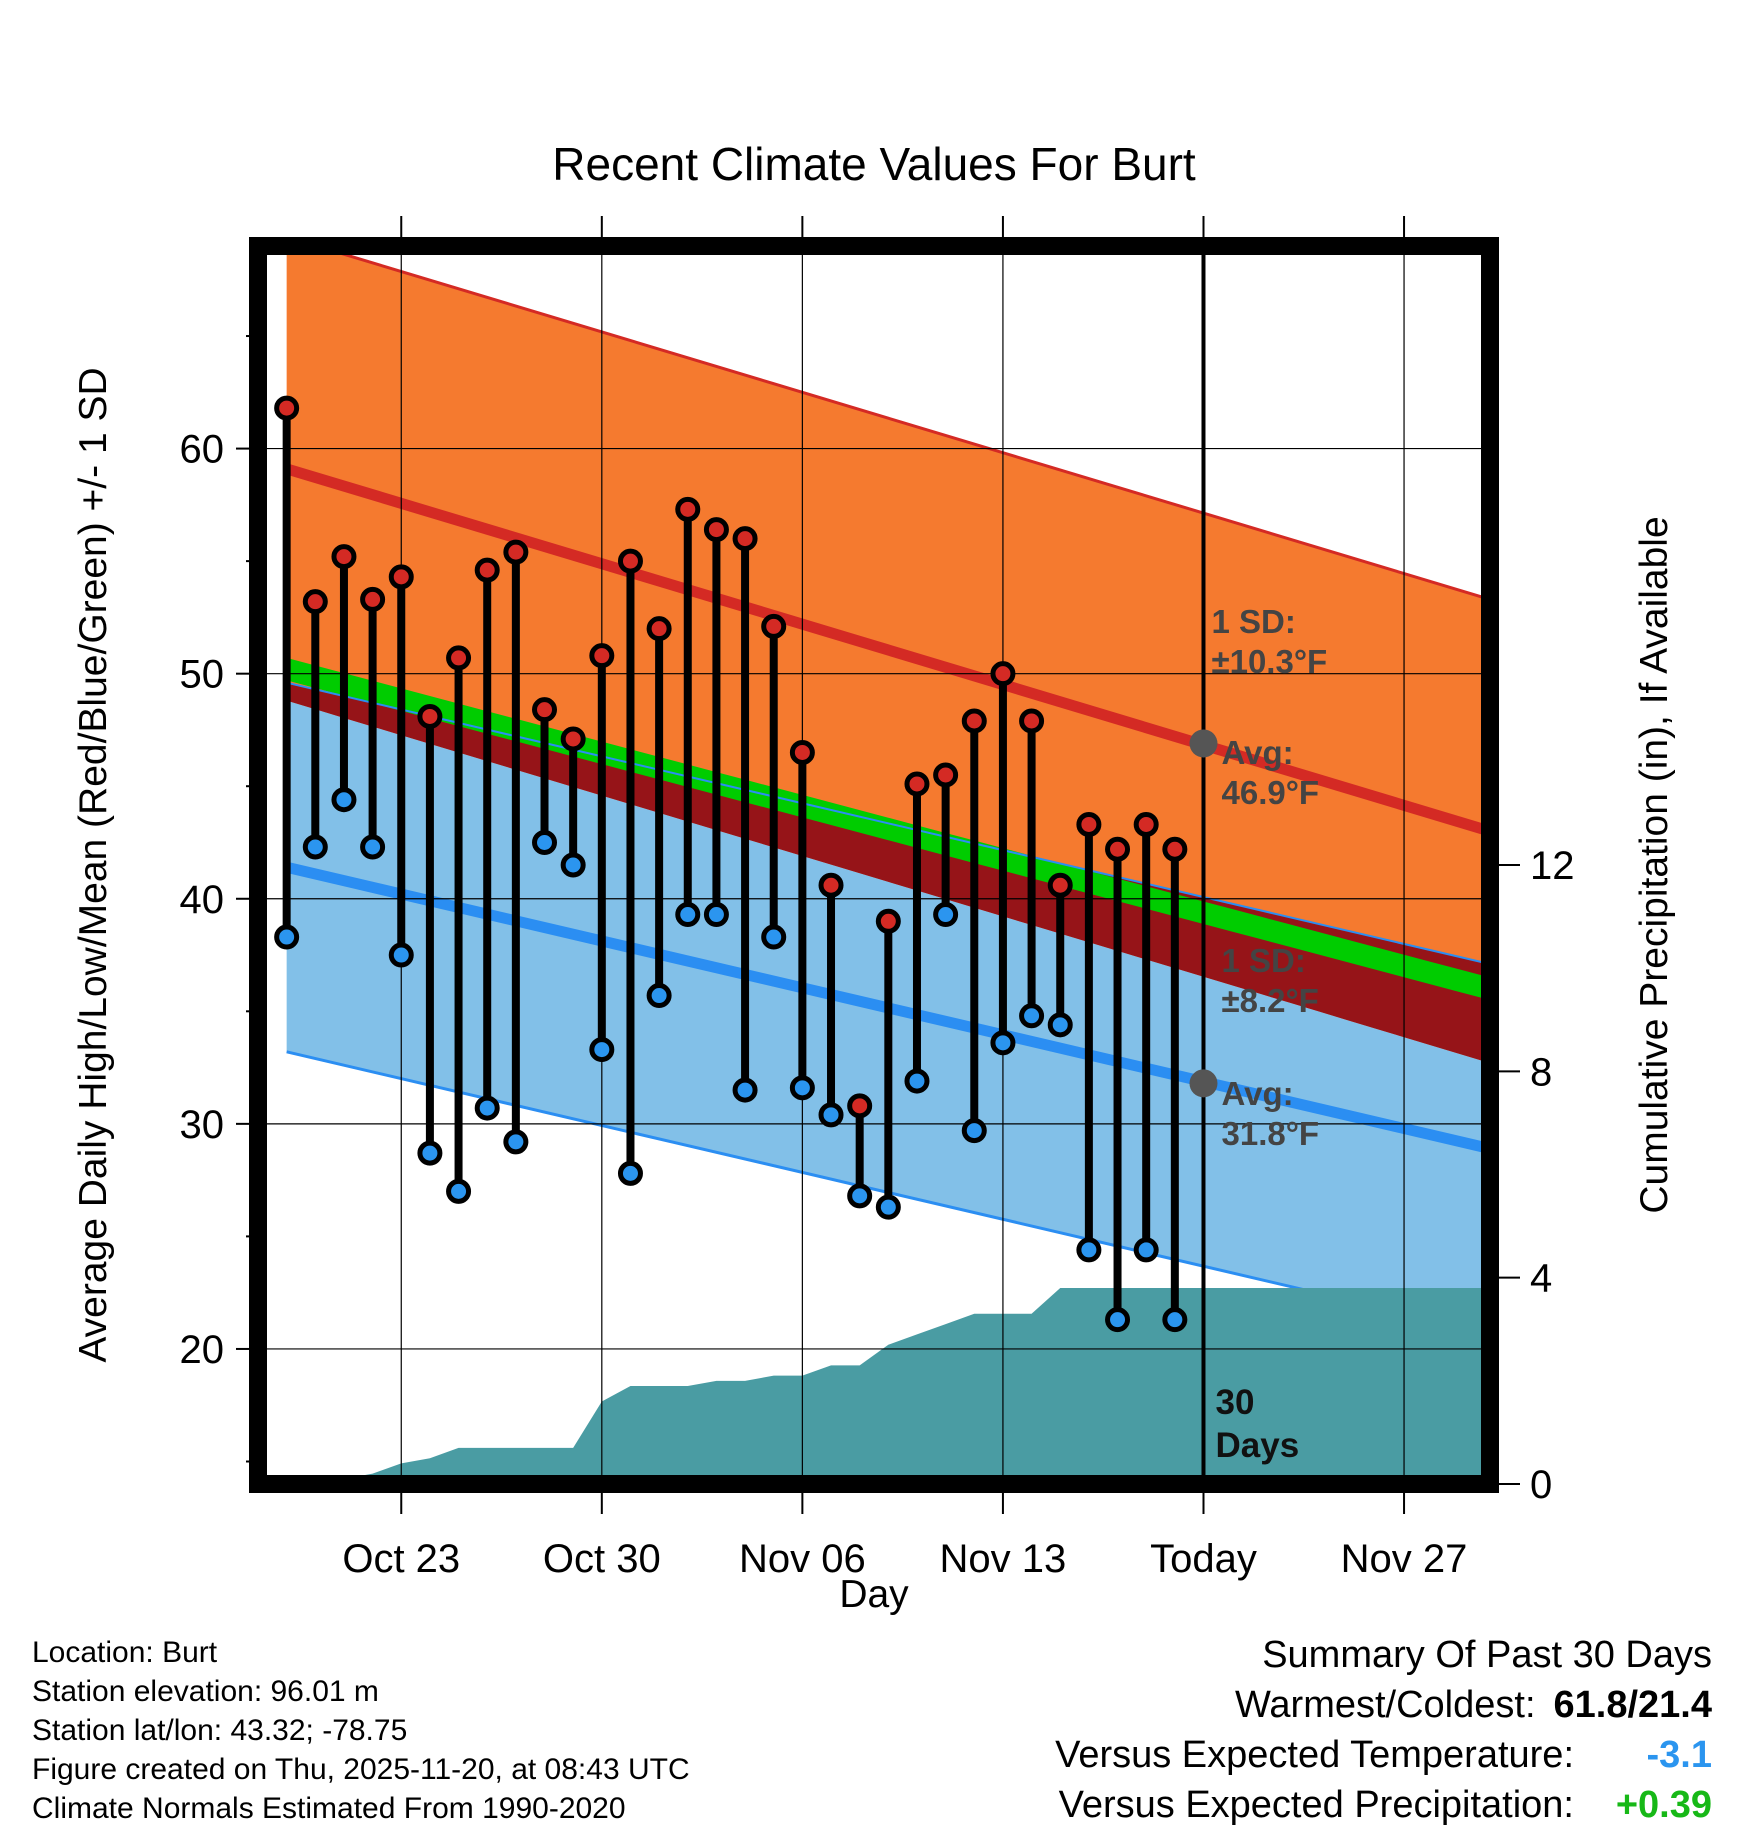  Describe the element at coordinates (1632, 1705) in the screenshot. I see `warm-cold-value: 61.8/21.4` at that location.